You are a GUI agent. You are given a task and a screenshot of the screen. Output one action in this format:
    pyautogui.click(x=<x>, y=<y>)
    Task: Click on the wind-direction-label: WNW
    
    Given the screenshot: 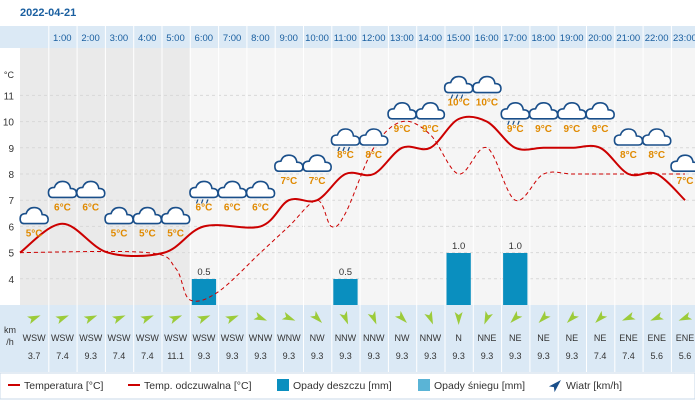 What is the action you would take?
    pyautogui.click(x=289, y=338)
    